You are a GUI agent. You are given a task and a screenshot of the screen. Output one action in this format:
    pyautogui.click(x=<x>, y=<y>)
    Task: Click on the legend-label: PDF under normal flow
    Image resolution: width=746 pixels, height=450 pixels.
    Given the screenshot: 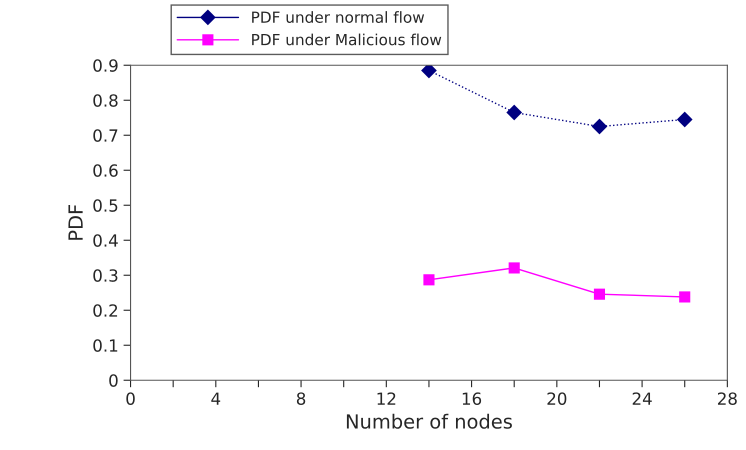 What is the action you would take?
    pyautogui.click(x=338, y=17)
    